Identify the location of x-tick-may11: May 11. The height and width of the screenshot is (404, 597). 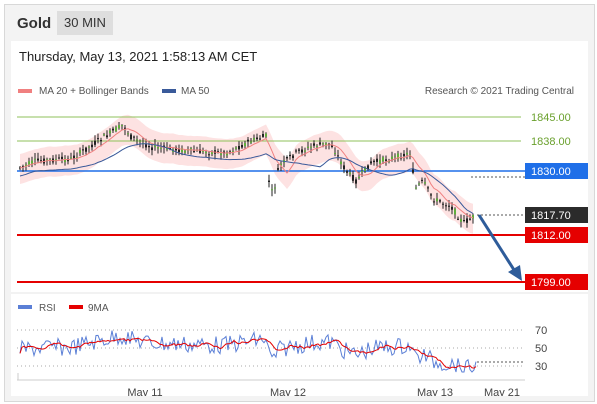
(144, 391).